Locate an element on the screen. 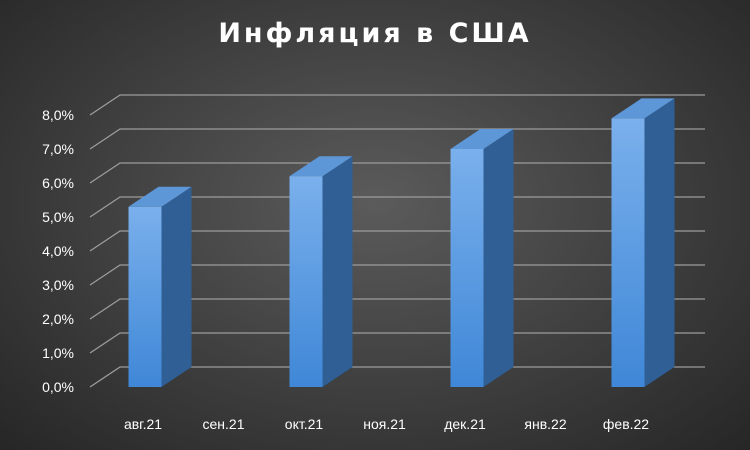 The image size is (750, 450). x-tick-label: авг.21 is located at coordinates (143, 424).